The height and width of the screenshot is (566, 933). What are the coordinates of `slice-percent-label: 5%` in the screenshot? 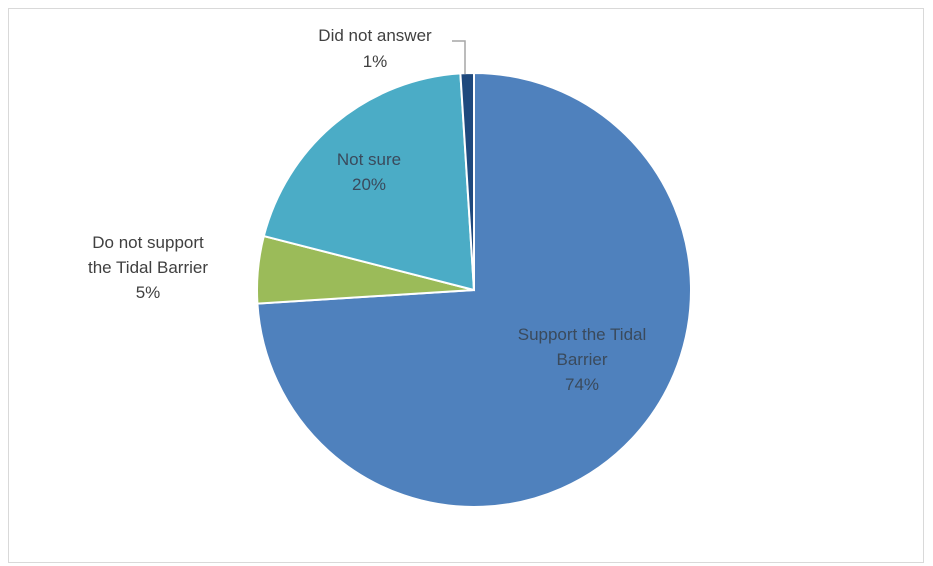 It's located at (148, 292).